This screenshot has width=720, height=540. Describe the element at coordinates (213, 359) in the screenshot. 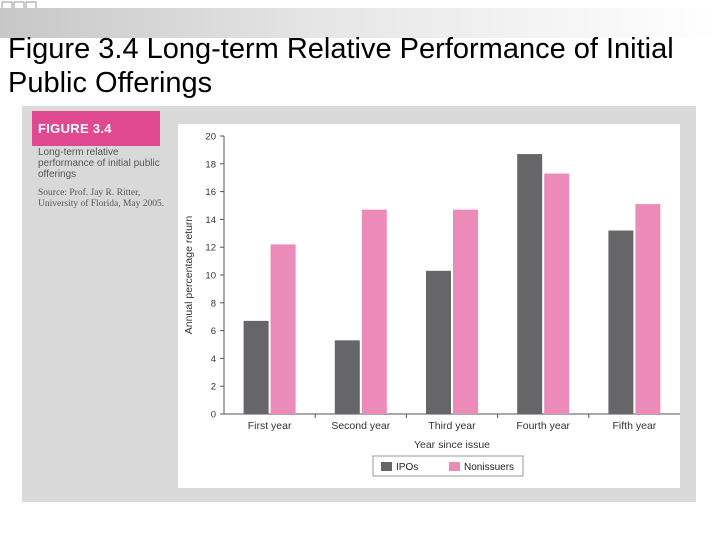

I see `y-tick-label: 4` at that location.